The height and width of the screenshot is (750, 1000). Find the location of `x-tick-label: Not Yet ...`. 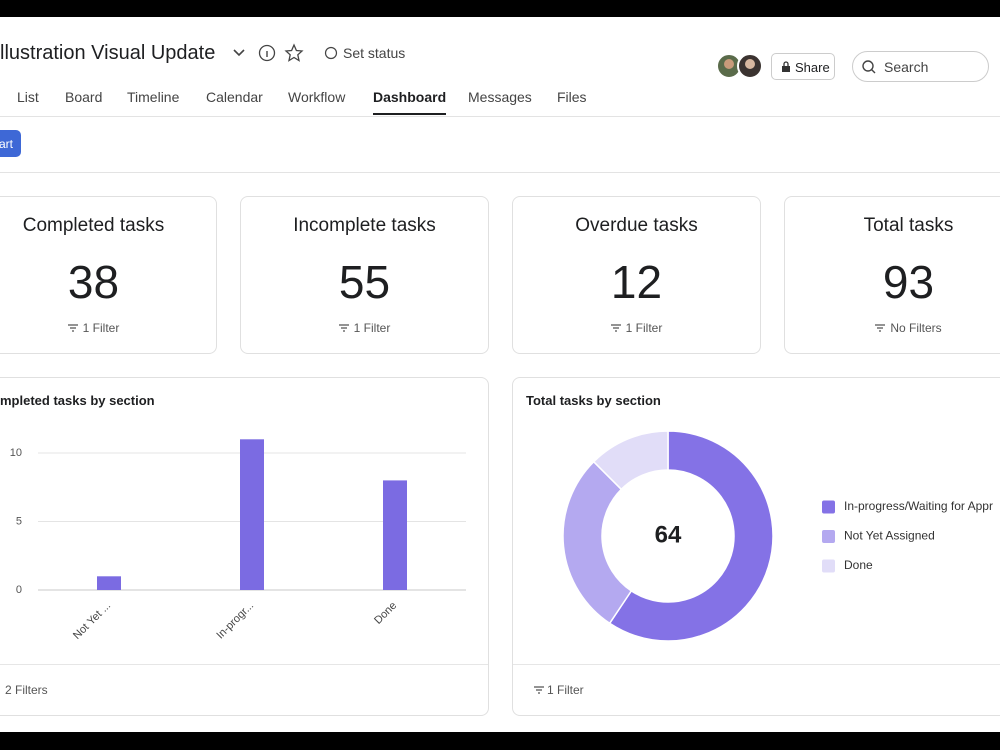

x-tick-label: Not Yet ... is located at coordinates (92, 621).